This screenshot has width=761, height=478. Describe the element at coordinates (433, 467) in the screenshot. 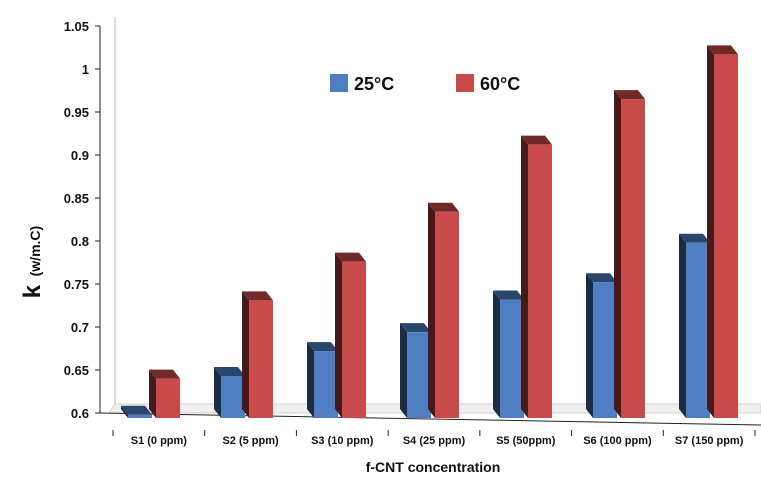

I see `x-axis-title: f-CNT concentration` at that location.